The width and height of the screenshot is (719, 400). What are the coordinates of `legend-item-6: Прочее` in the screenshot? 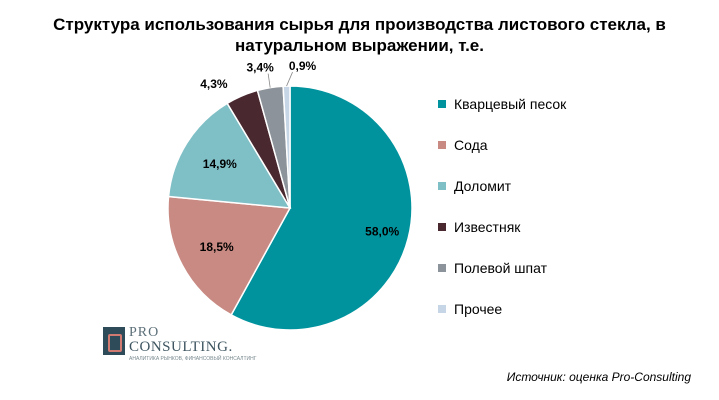 It's located at (470, 309).